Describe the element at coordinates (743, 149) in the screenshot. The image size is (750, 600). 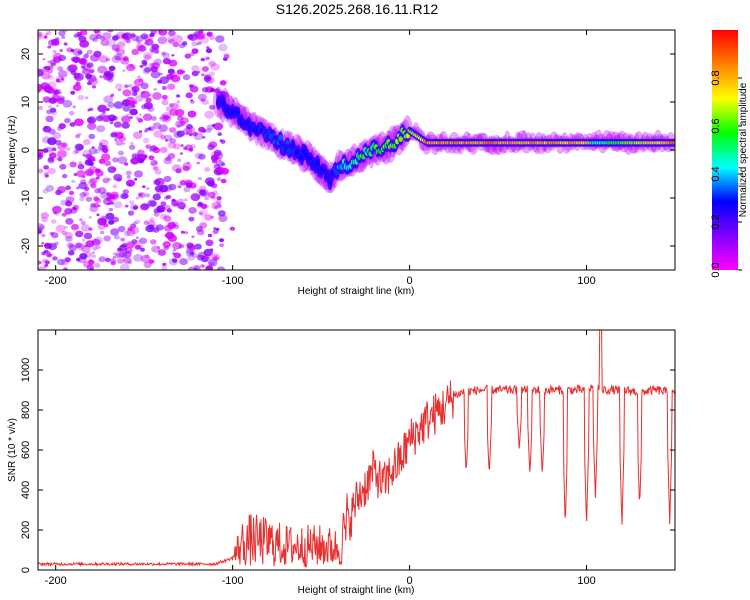
I see `colorbar-label: Normalized spectral amplitude` at that location.